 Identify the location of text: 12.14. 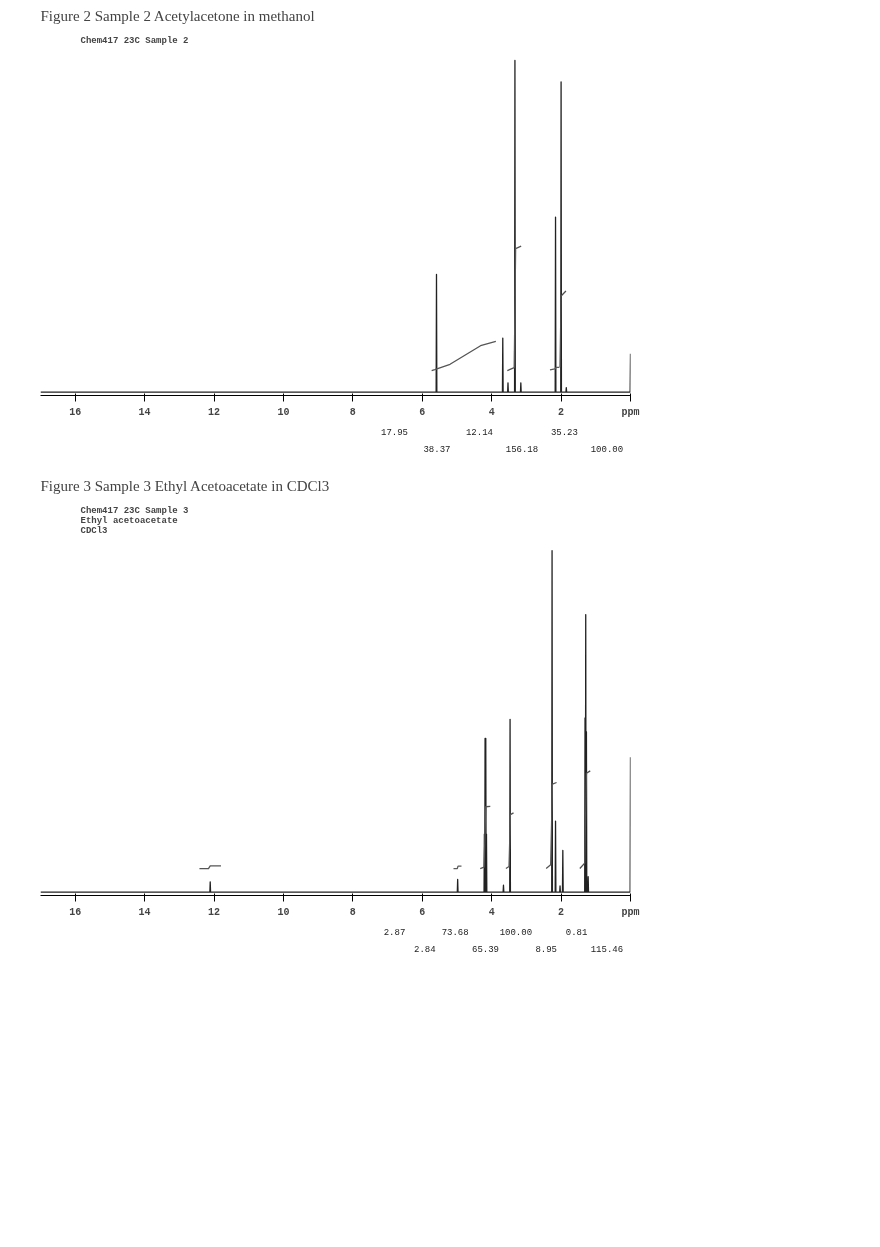
(479, 432).